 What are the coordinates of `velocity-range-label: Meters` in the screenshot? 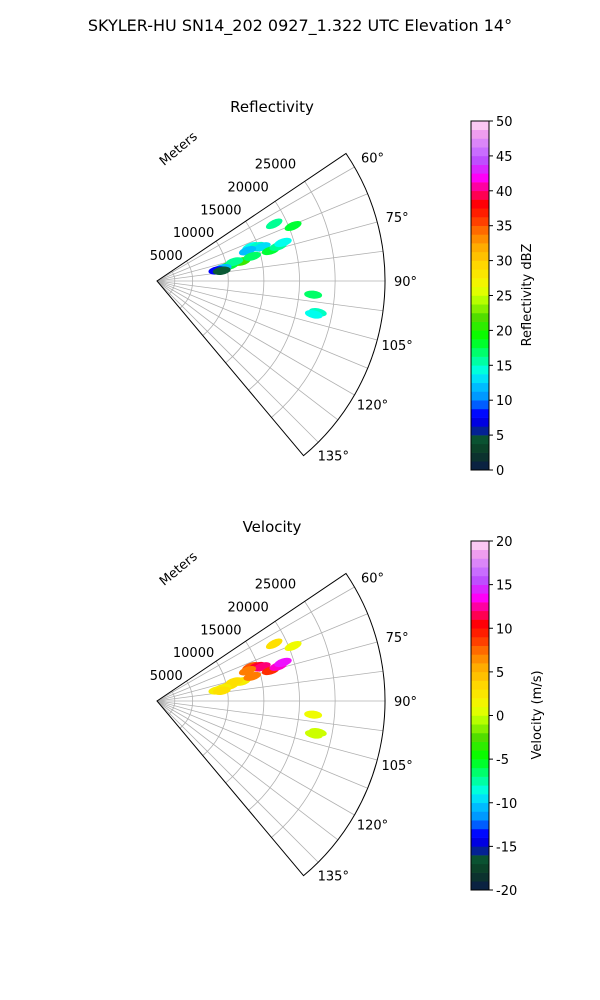 It's located at (179, 569).